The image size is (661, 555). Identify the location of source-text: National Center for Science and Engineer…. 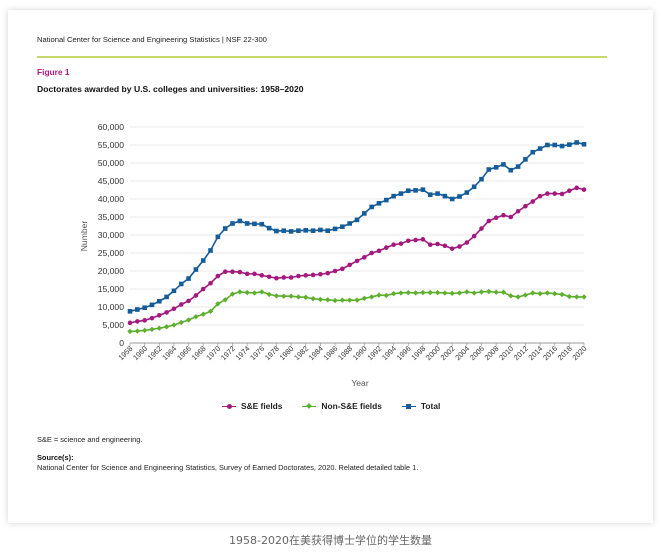
(228, 467).